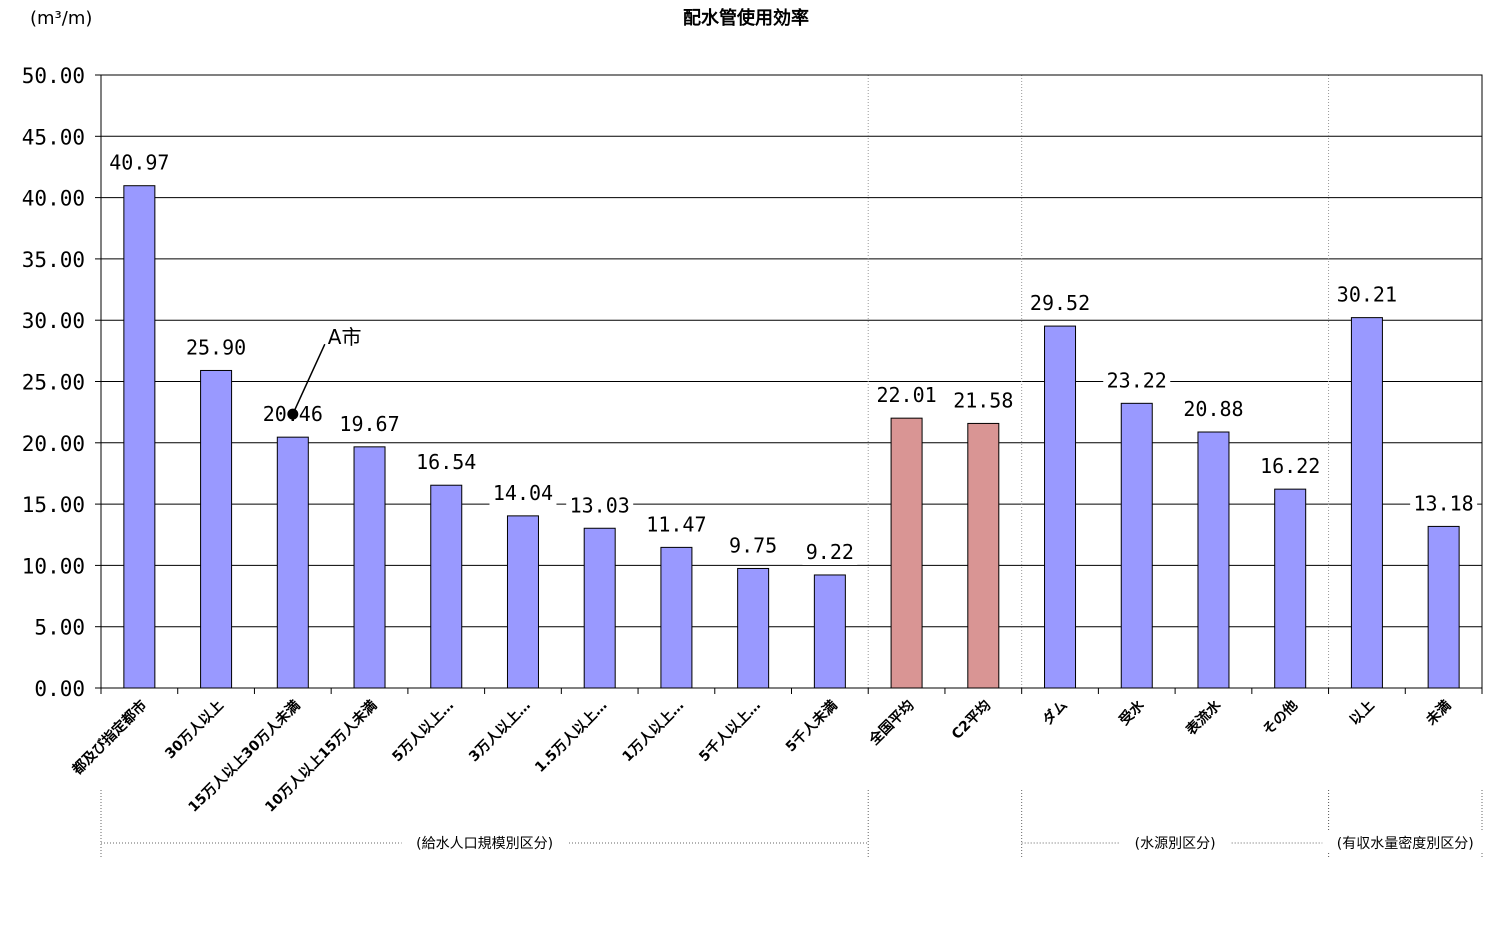  I want to click on data-label: 25.90, so click(216, 347).